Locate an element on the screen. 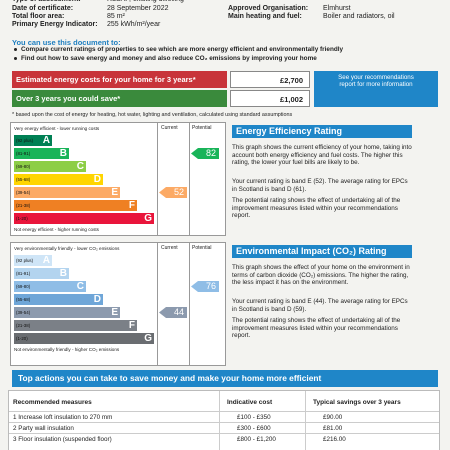 The image size is (450, 450). band-letter: G is located at coordinates (148, 338).